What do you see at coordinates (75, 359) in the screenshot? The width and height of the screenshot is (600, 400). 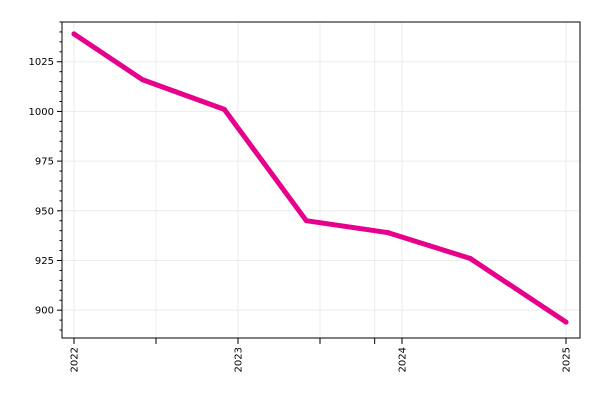 I see `x-tick-label: 2022` at bounding box center [75, 359].